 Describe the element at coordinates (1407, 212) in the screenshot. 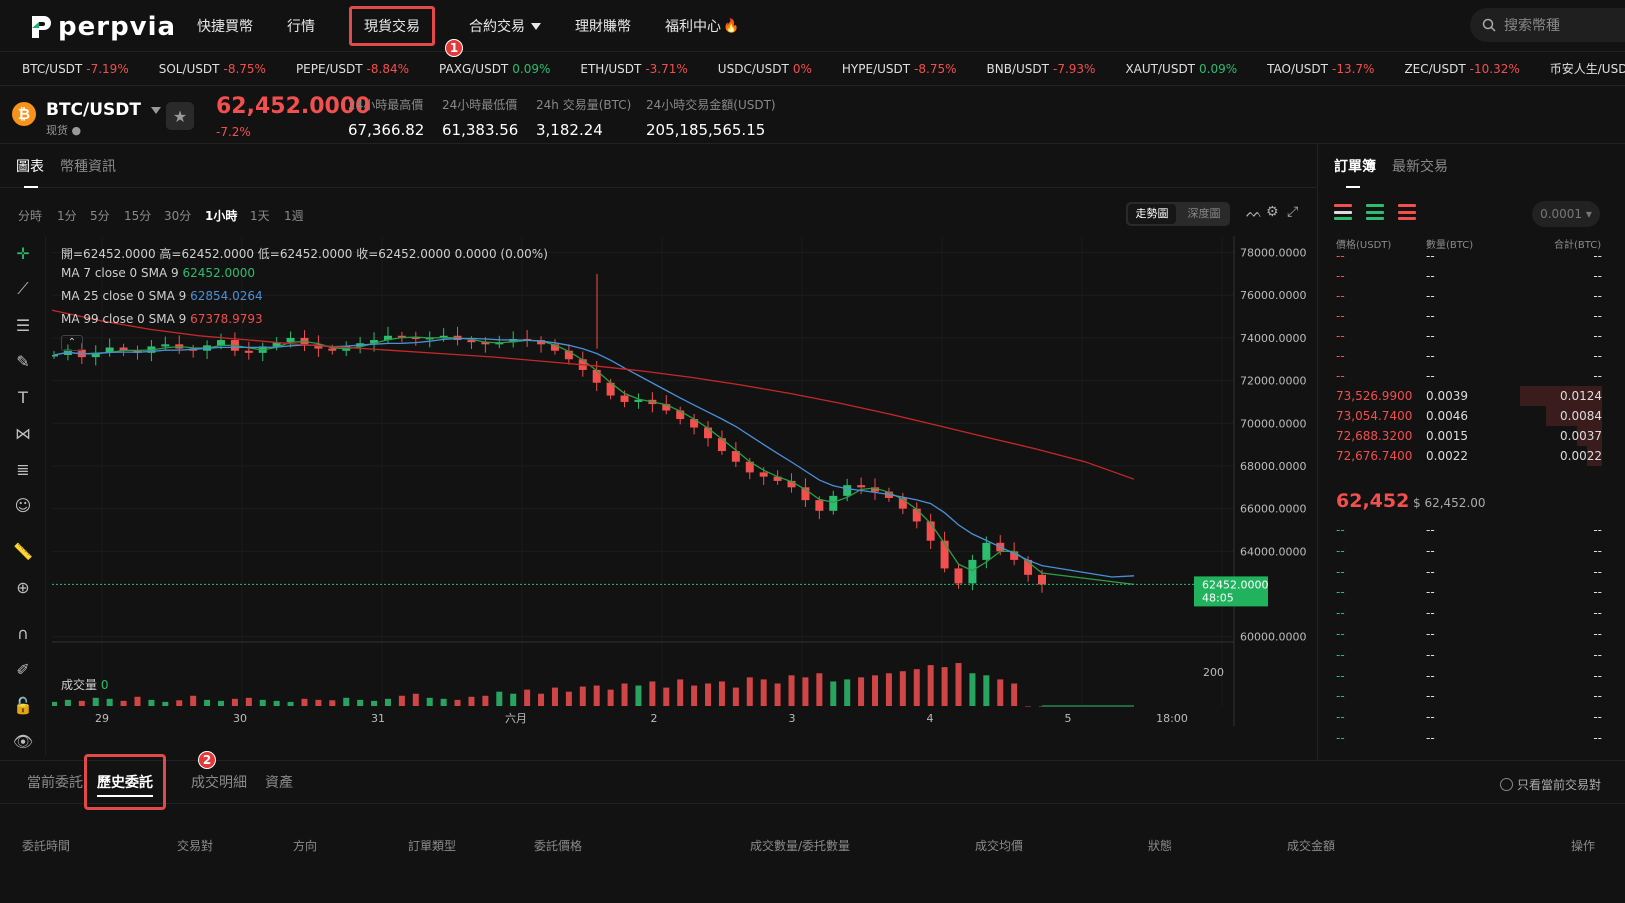

I see `orderbook-asks-icon` at that location.